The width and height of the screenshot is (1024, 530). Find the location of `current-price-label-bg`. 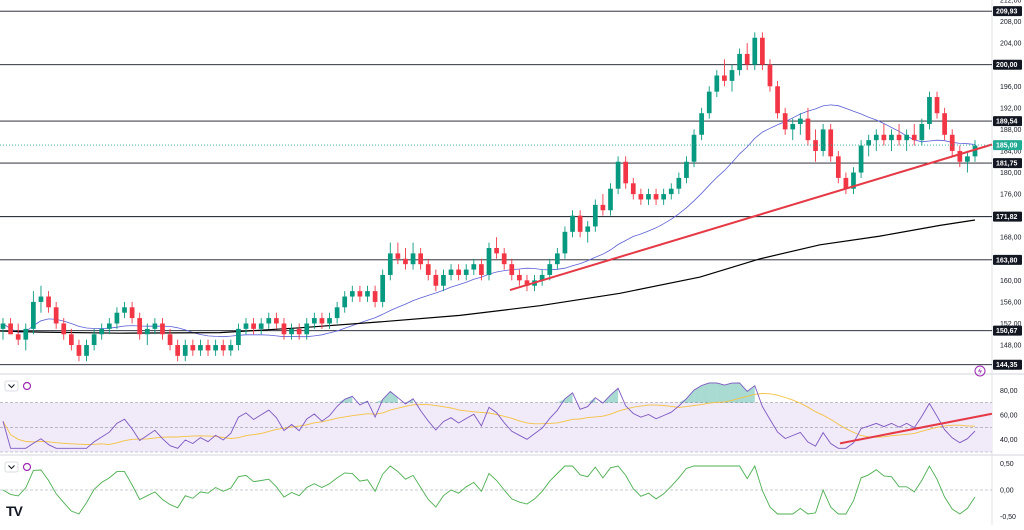

current-price-label-bg is located at coordinates (1007, 145).